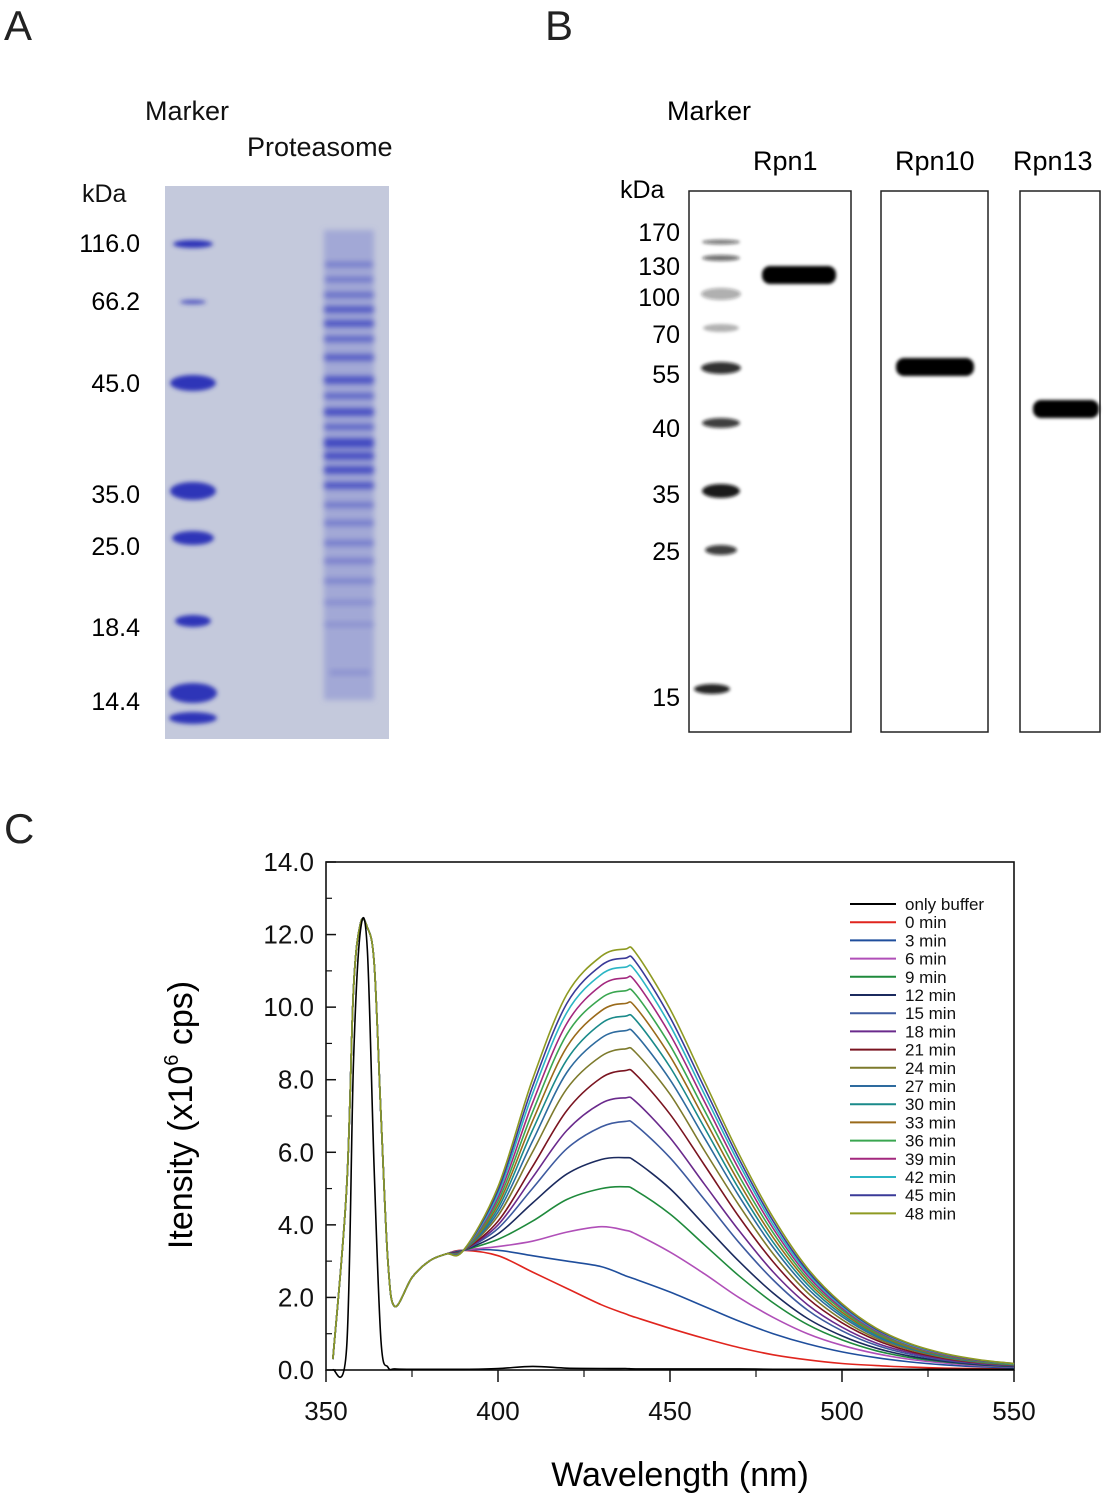 The height and width of the screenshot is (1500, 1104). Describe the element at coordinates (115, 495) in the screenshot. I see `ladder-label-a: 35.0` at that location.